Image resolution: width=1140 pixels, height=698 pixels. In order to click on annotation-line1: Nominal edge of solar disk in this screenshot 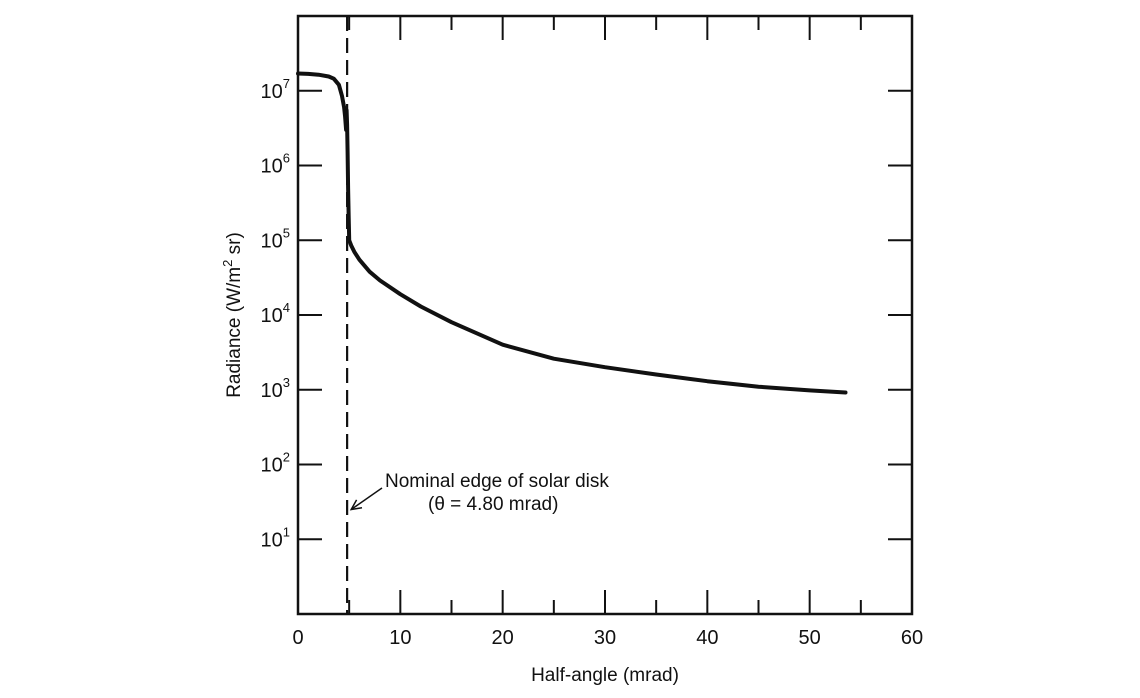, I will do `click(497, 481)`.